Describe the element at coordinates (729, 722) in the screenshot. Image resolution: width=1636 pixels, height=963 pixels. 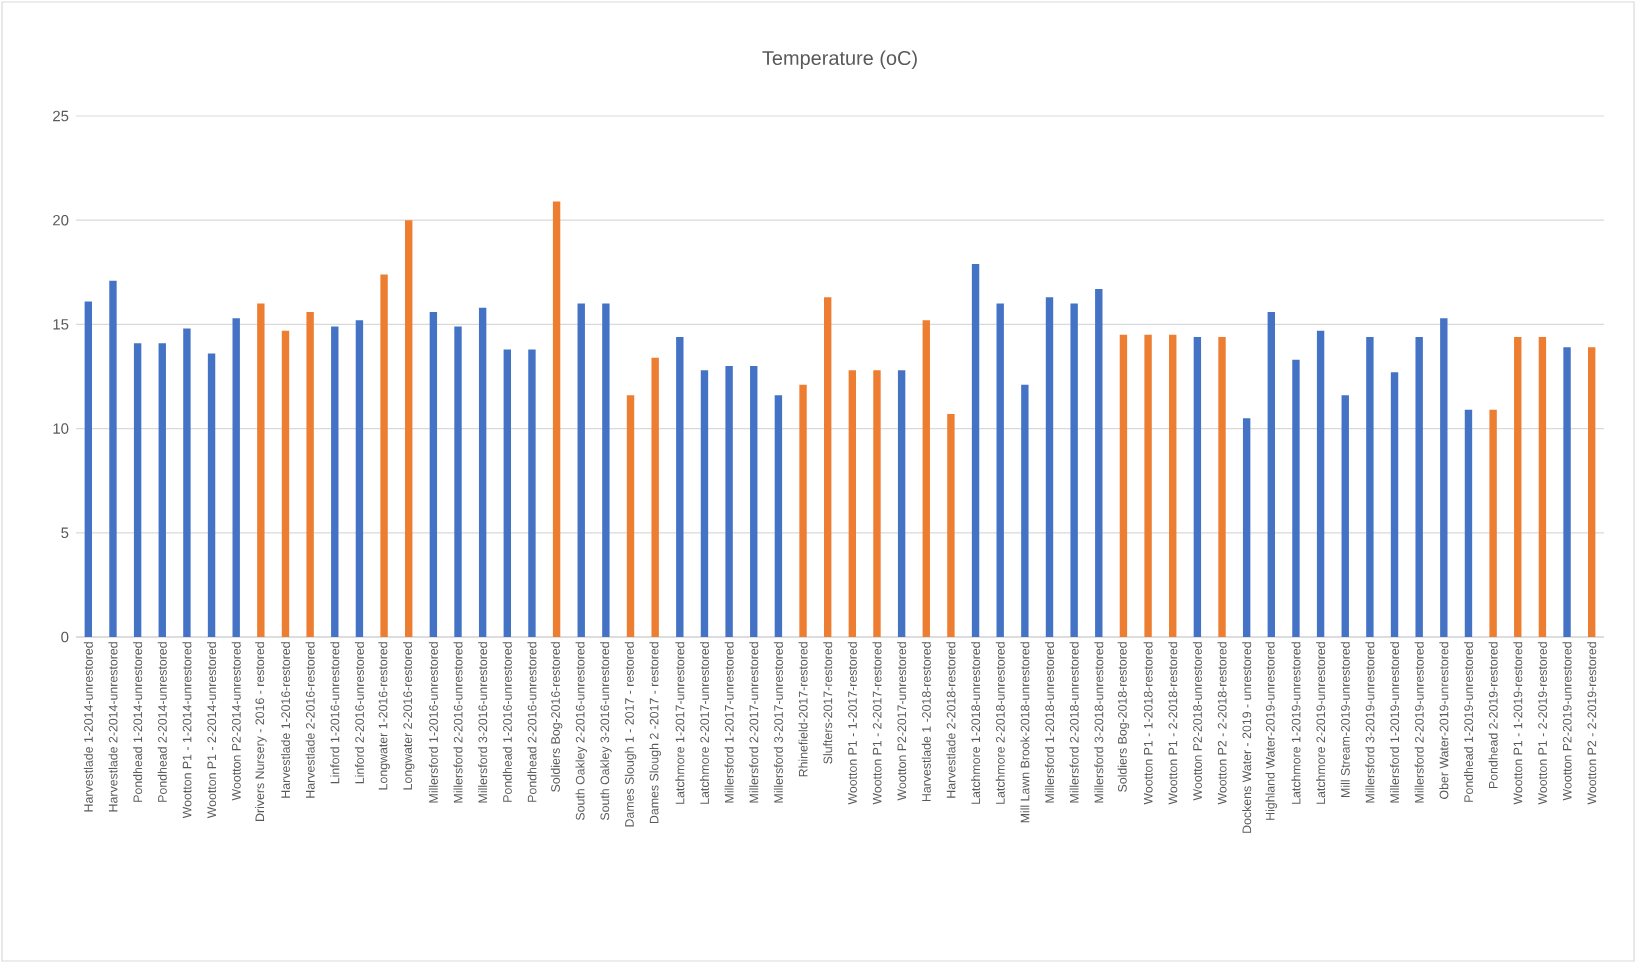
I see `x-tick-label: Millersford 1-2017-unrestored` at that location.